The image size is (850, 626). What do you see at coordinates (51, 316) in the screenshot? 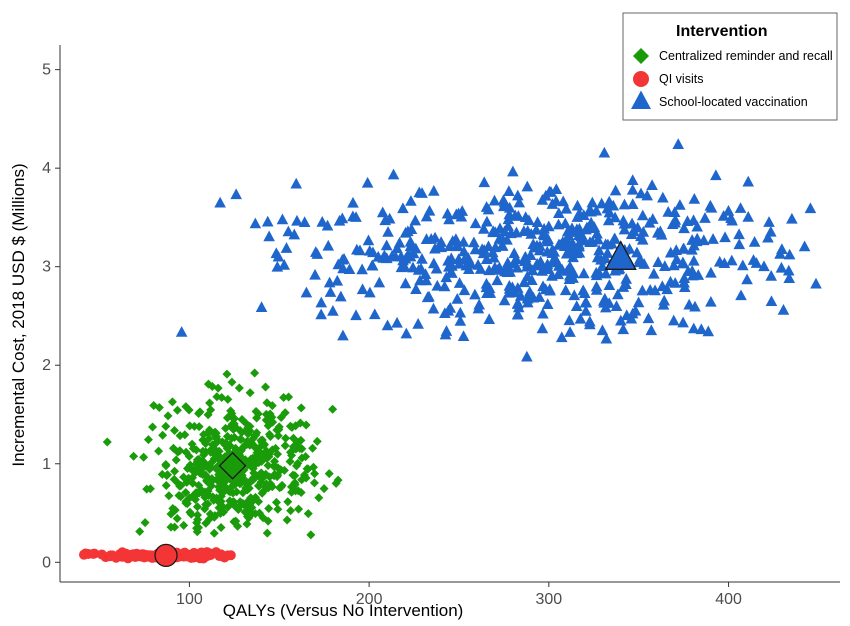
I see `y-axis-ticks: 0 1 2 3 4 5` at bounding box center [51, 316].